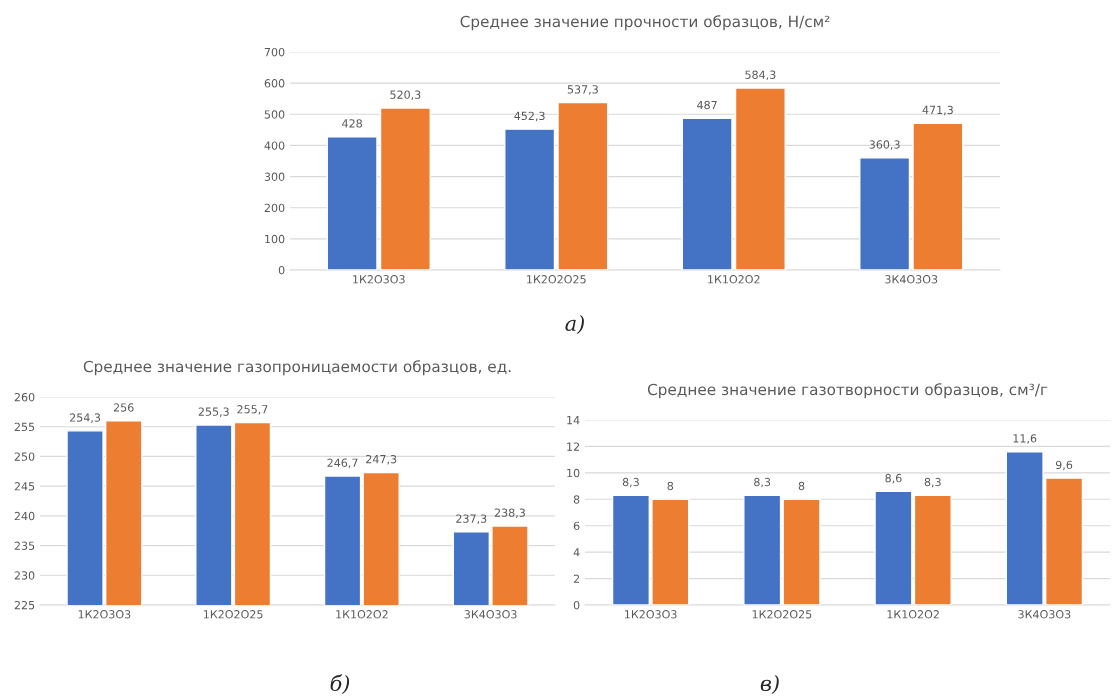 The image size is (1117, 697). What do you see at coordinates (405, 95) in the screenshot?
I see `data-label: 520,3` at bounding box center [405, 95].